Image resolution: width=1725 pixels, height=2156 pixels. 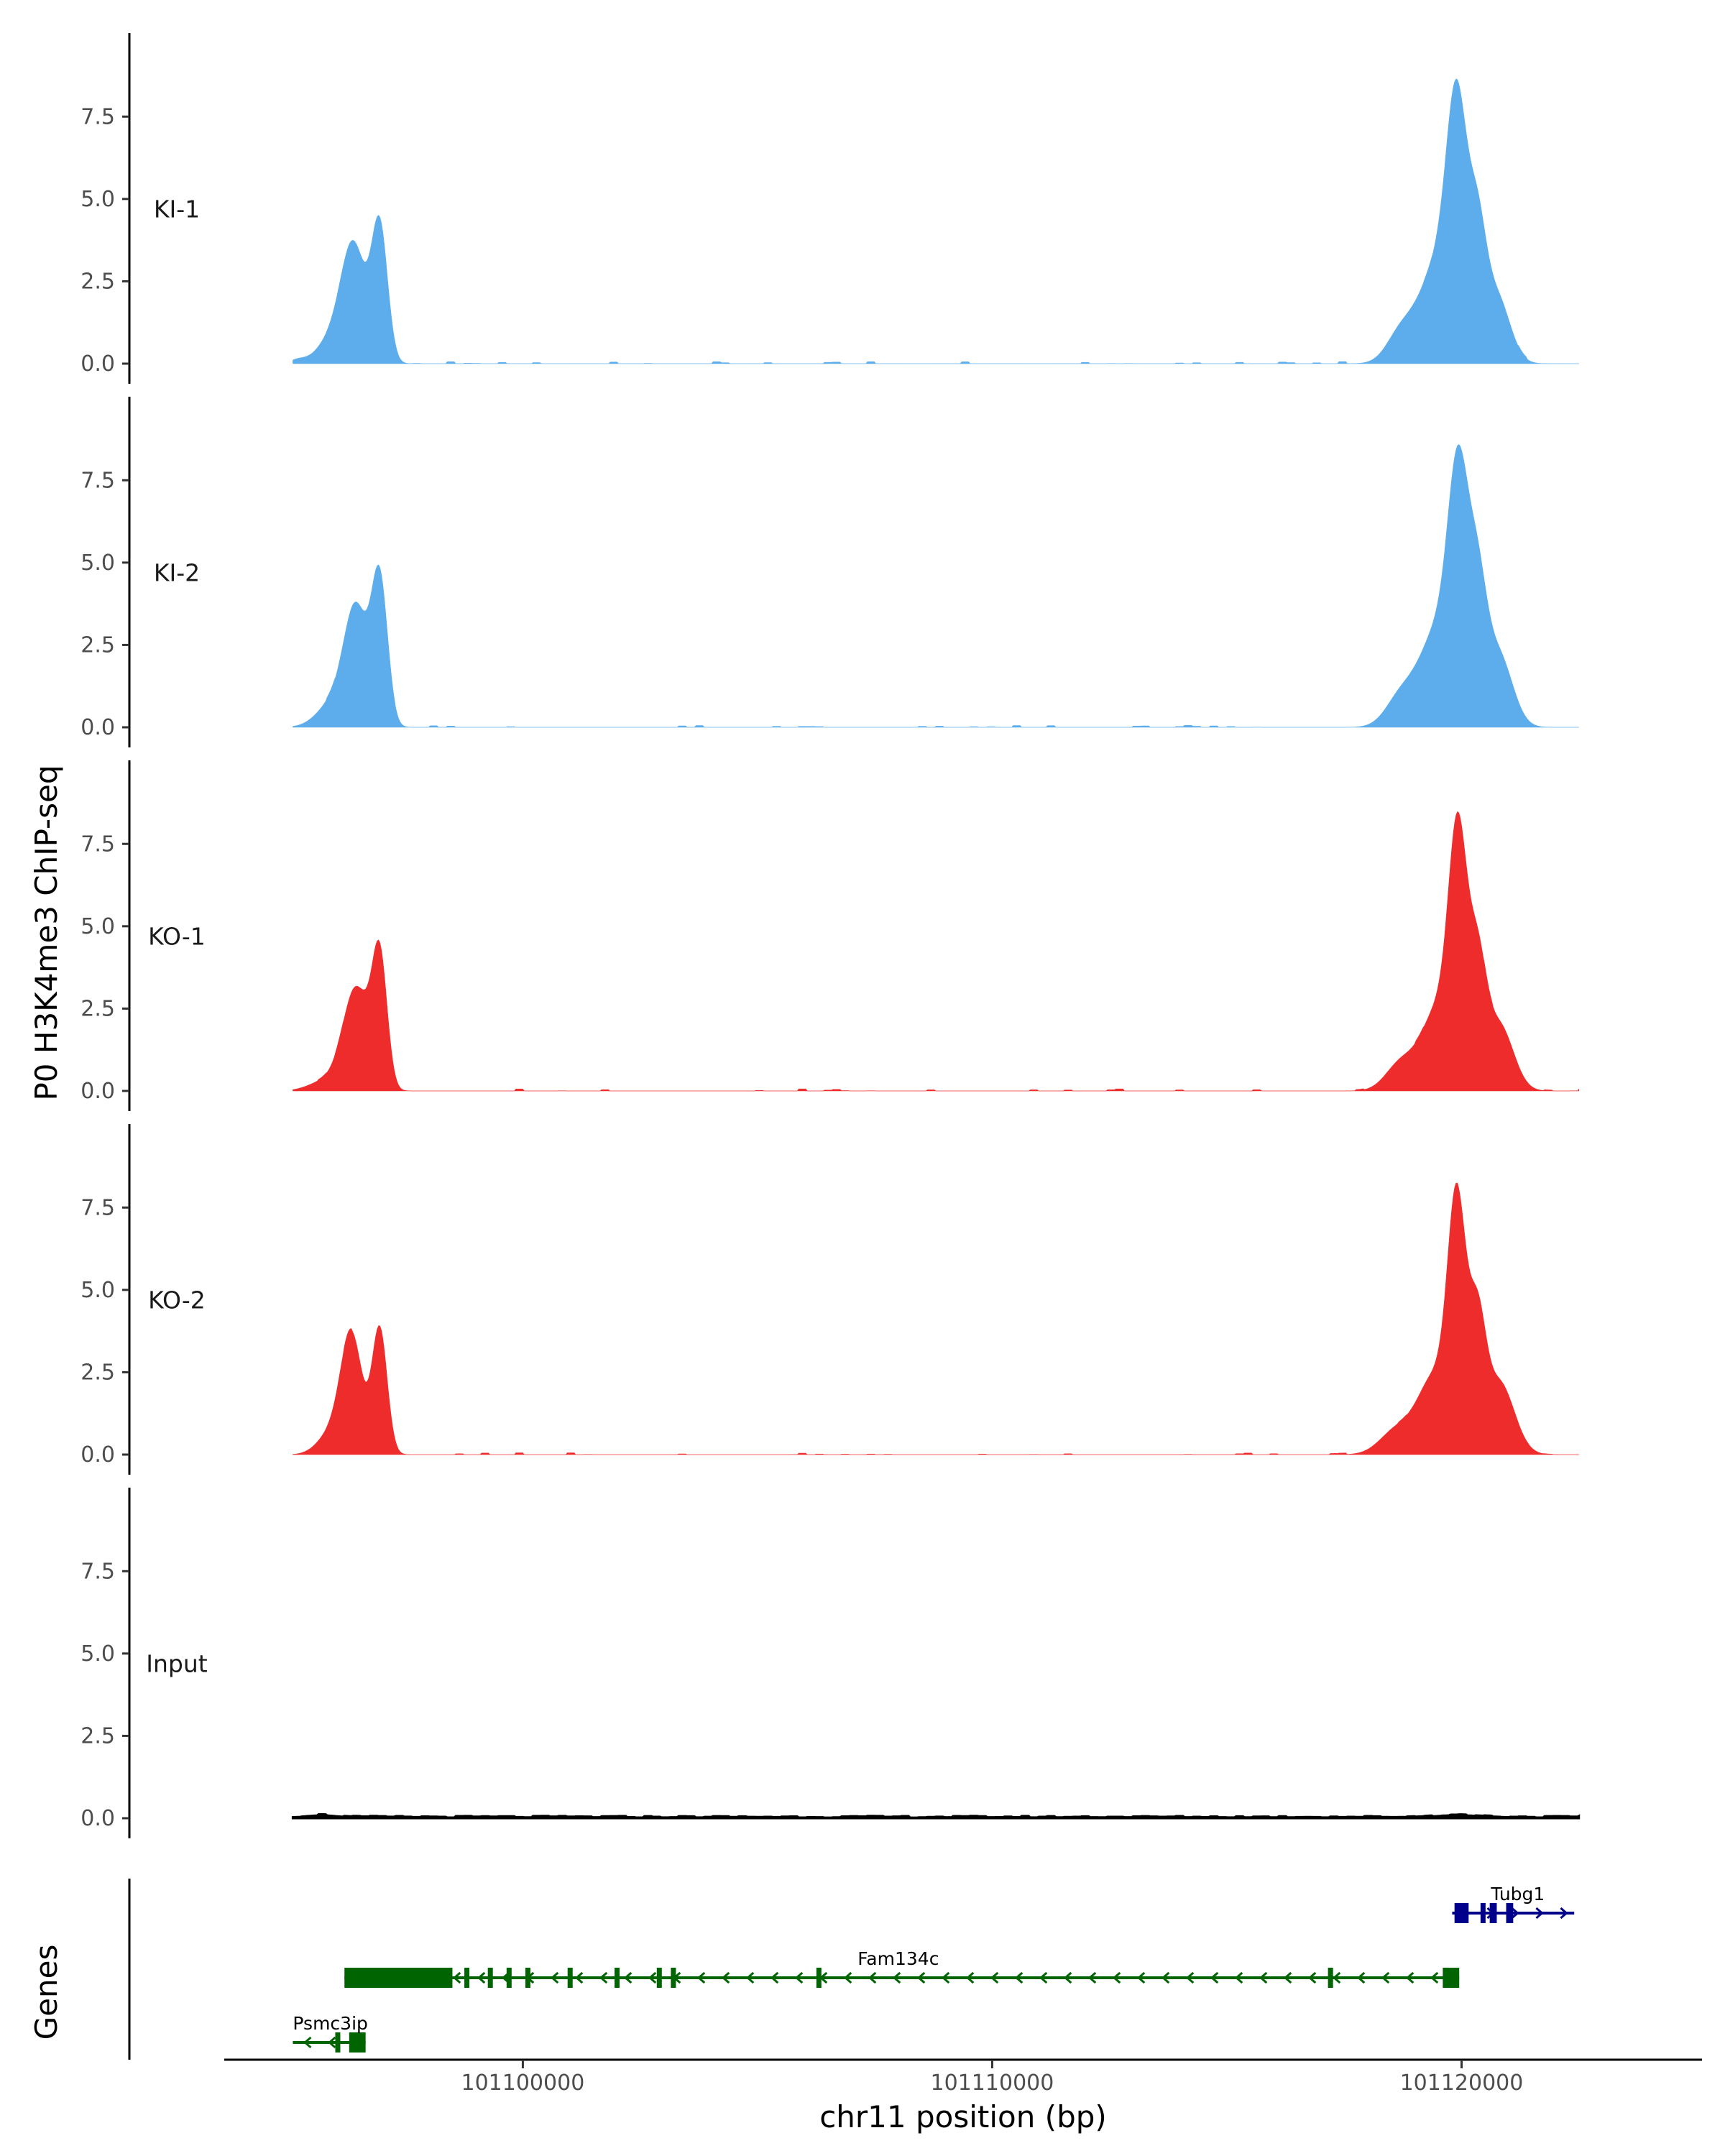 I want to click on track-ko-2: 0.0 2.5 5.0 7.5 KO-2, so click(x=829, y=1299).